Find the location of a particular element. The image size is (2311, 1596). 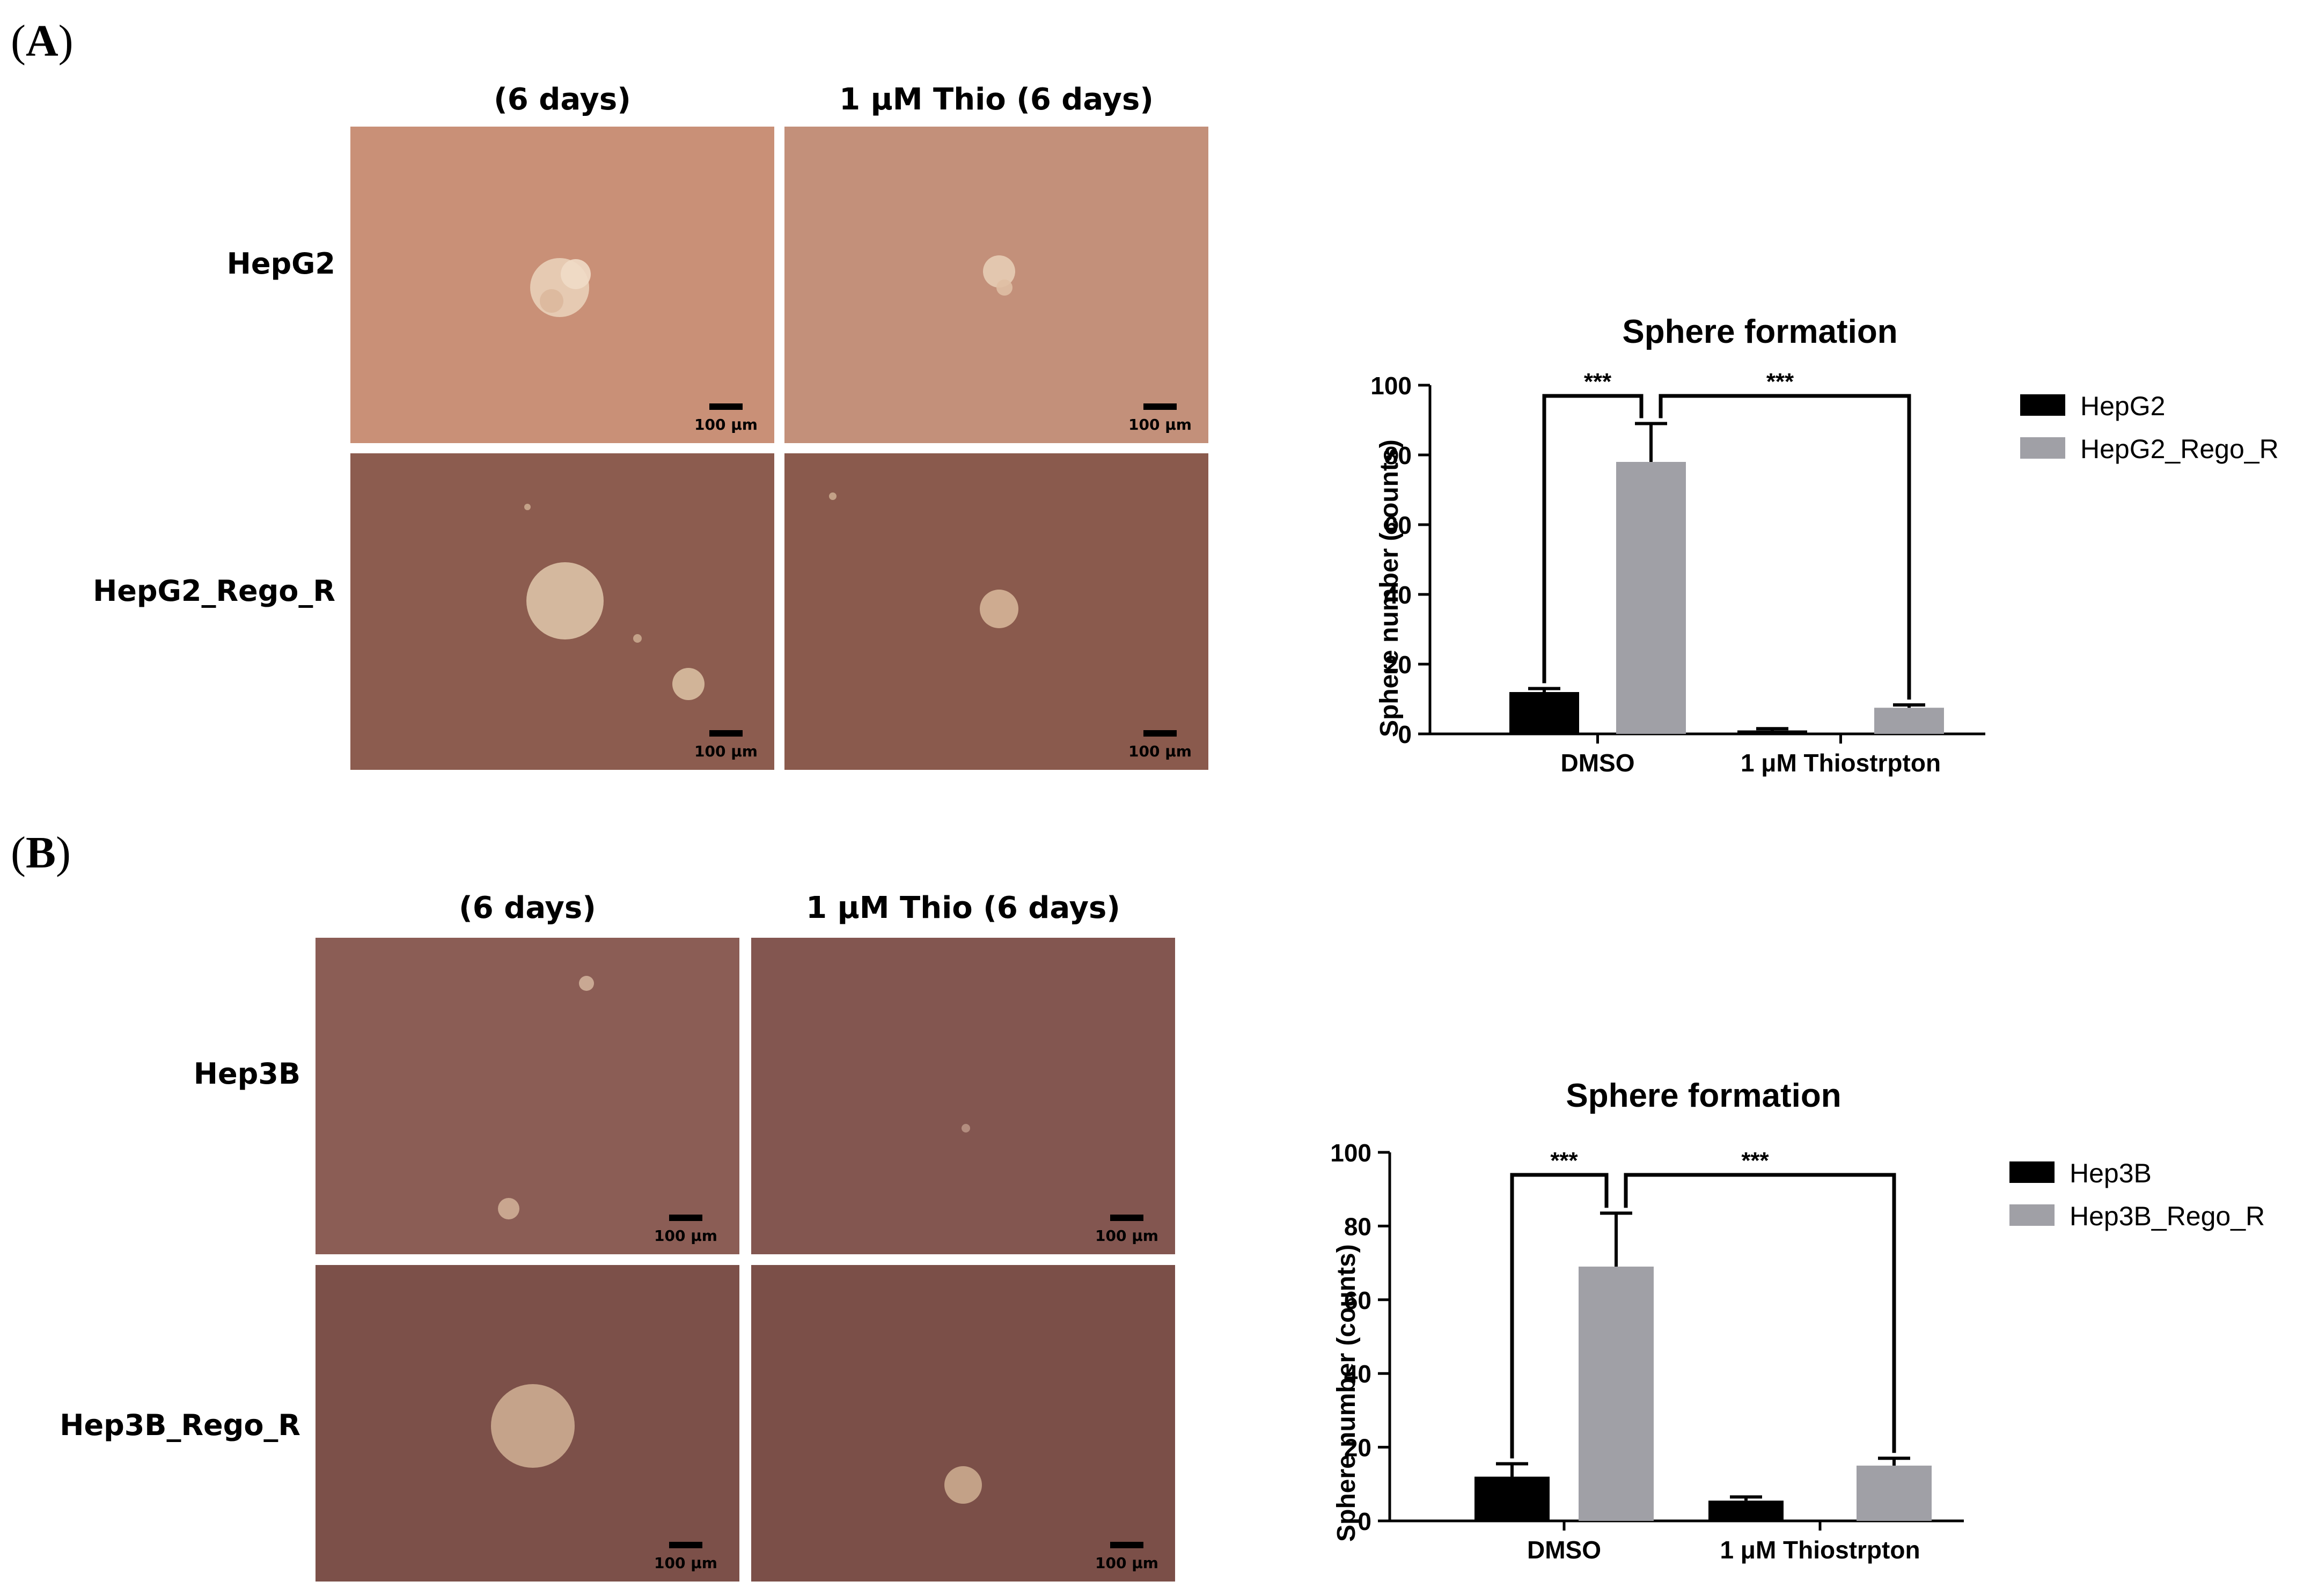

micrograph-hep3b-control: 100 μm is located at coordinates (527, 1096).